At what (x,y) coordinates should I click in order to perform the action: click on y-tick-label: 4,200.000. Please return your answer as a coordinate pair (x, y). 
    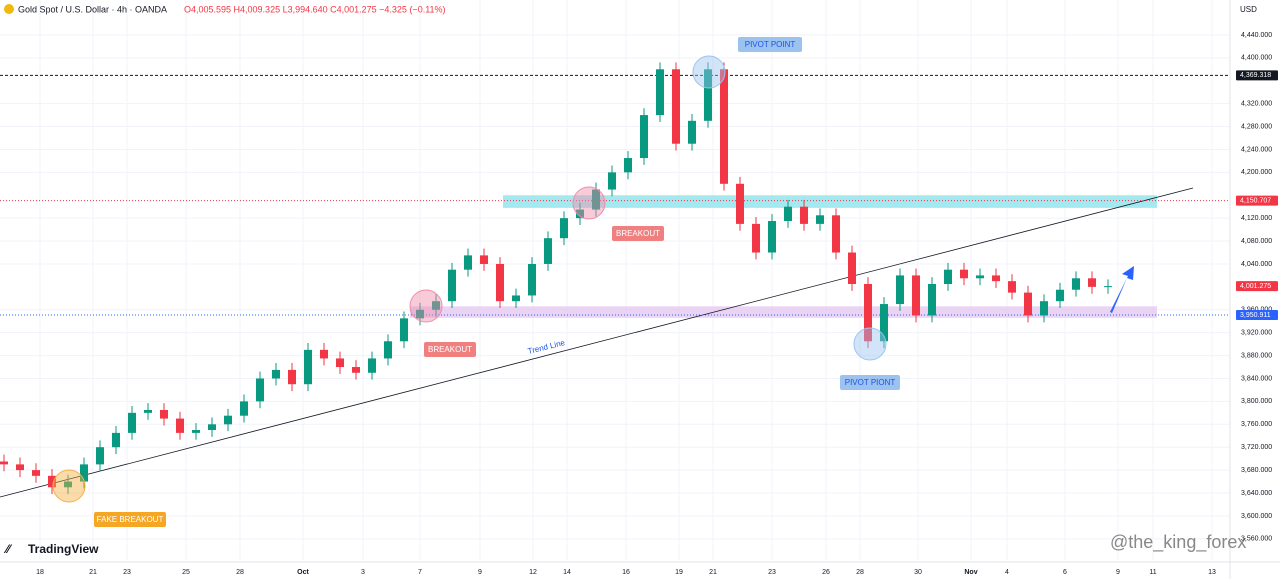
    Looking at the image, I should click on (1256, 172).